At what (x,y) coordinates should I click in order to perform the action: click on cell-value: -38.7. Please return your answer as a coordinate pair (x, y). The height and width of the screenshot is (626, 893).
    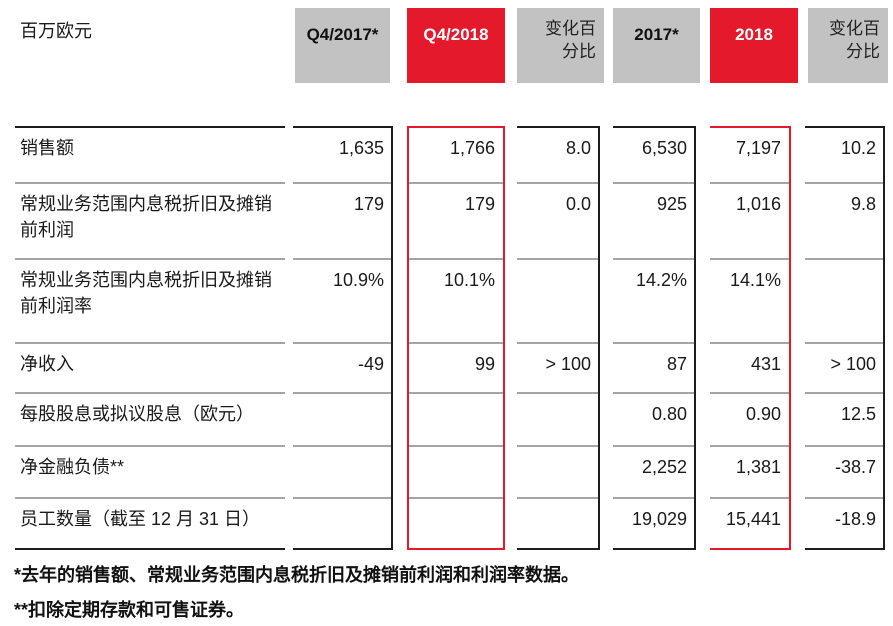
    Looking at the image, I should click on (844, 471).